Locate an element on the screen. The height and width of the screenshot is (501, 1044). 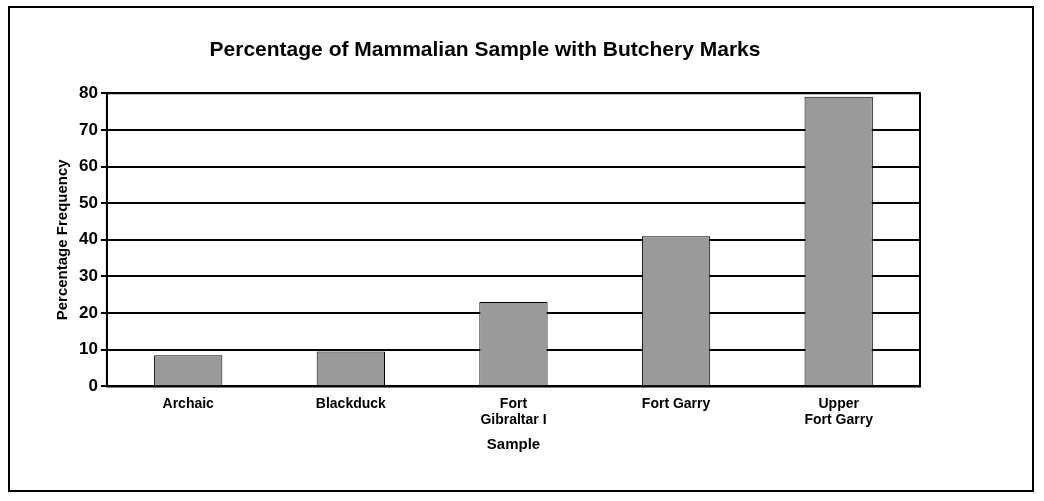
y-tick-label: 0 is located at coordinates (93, 386).